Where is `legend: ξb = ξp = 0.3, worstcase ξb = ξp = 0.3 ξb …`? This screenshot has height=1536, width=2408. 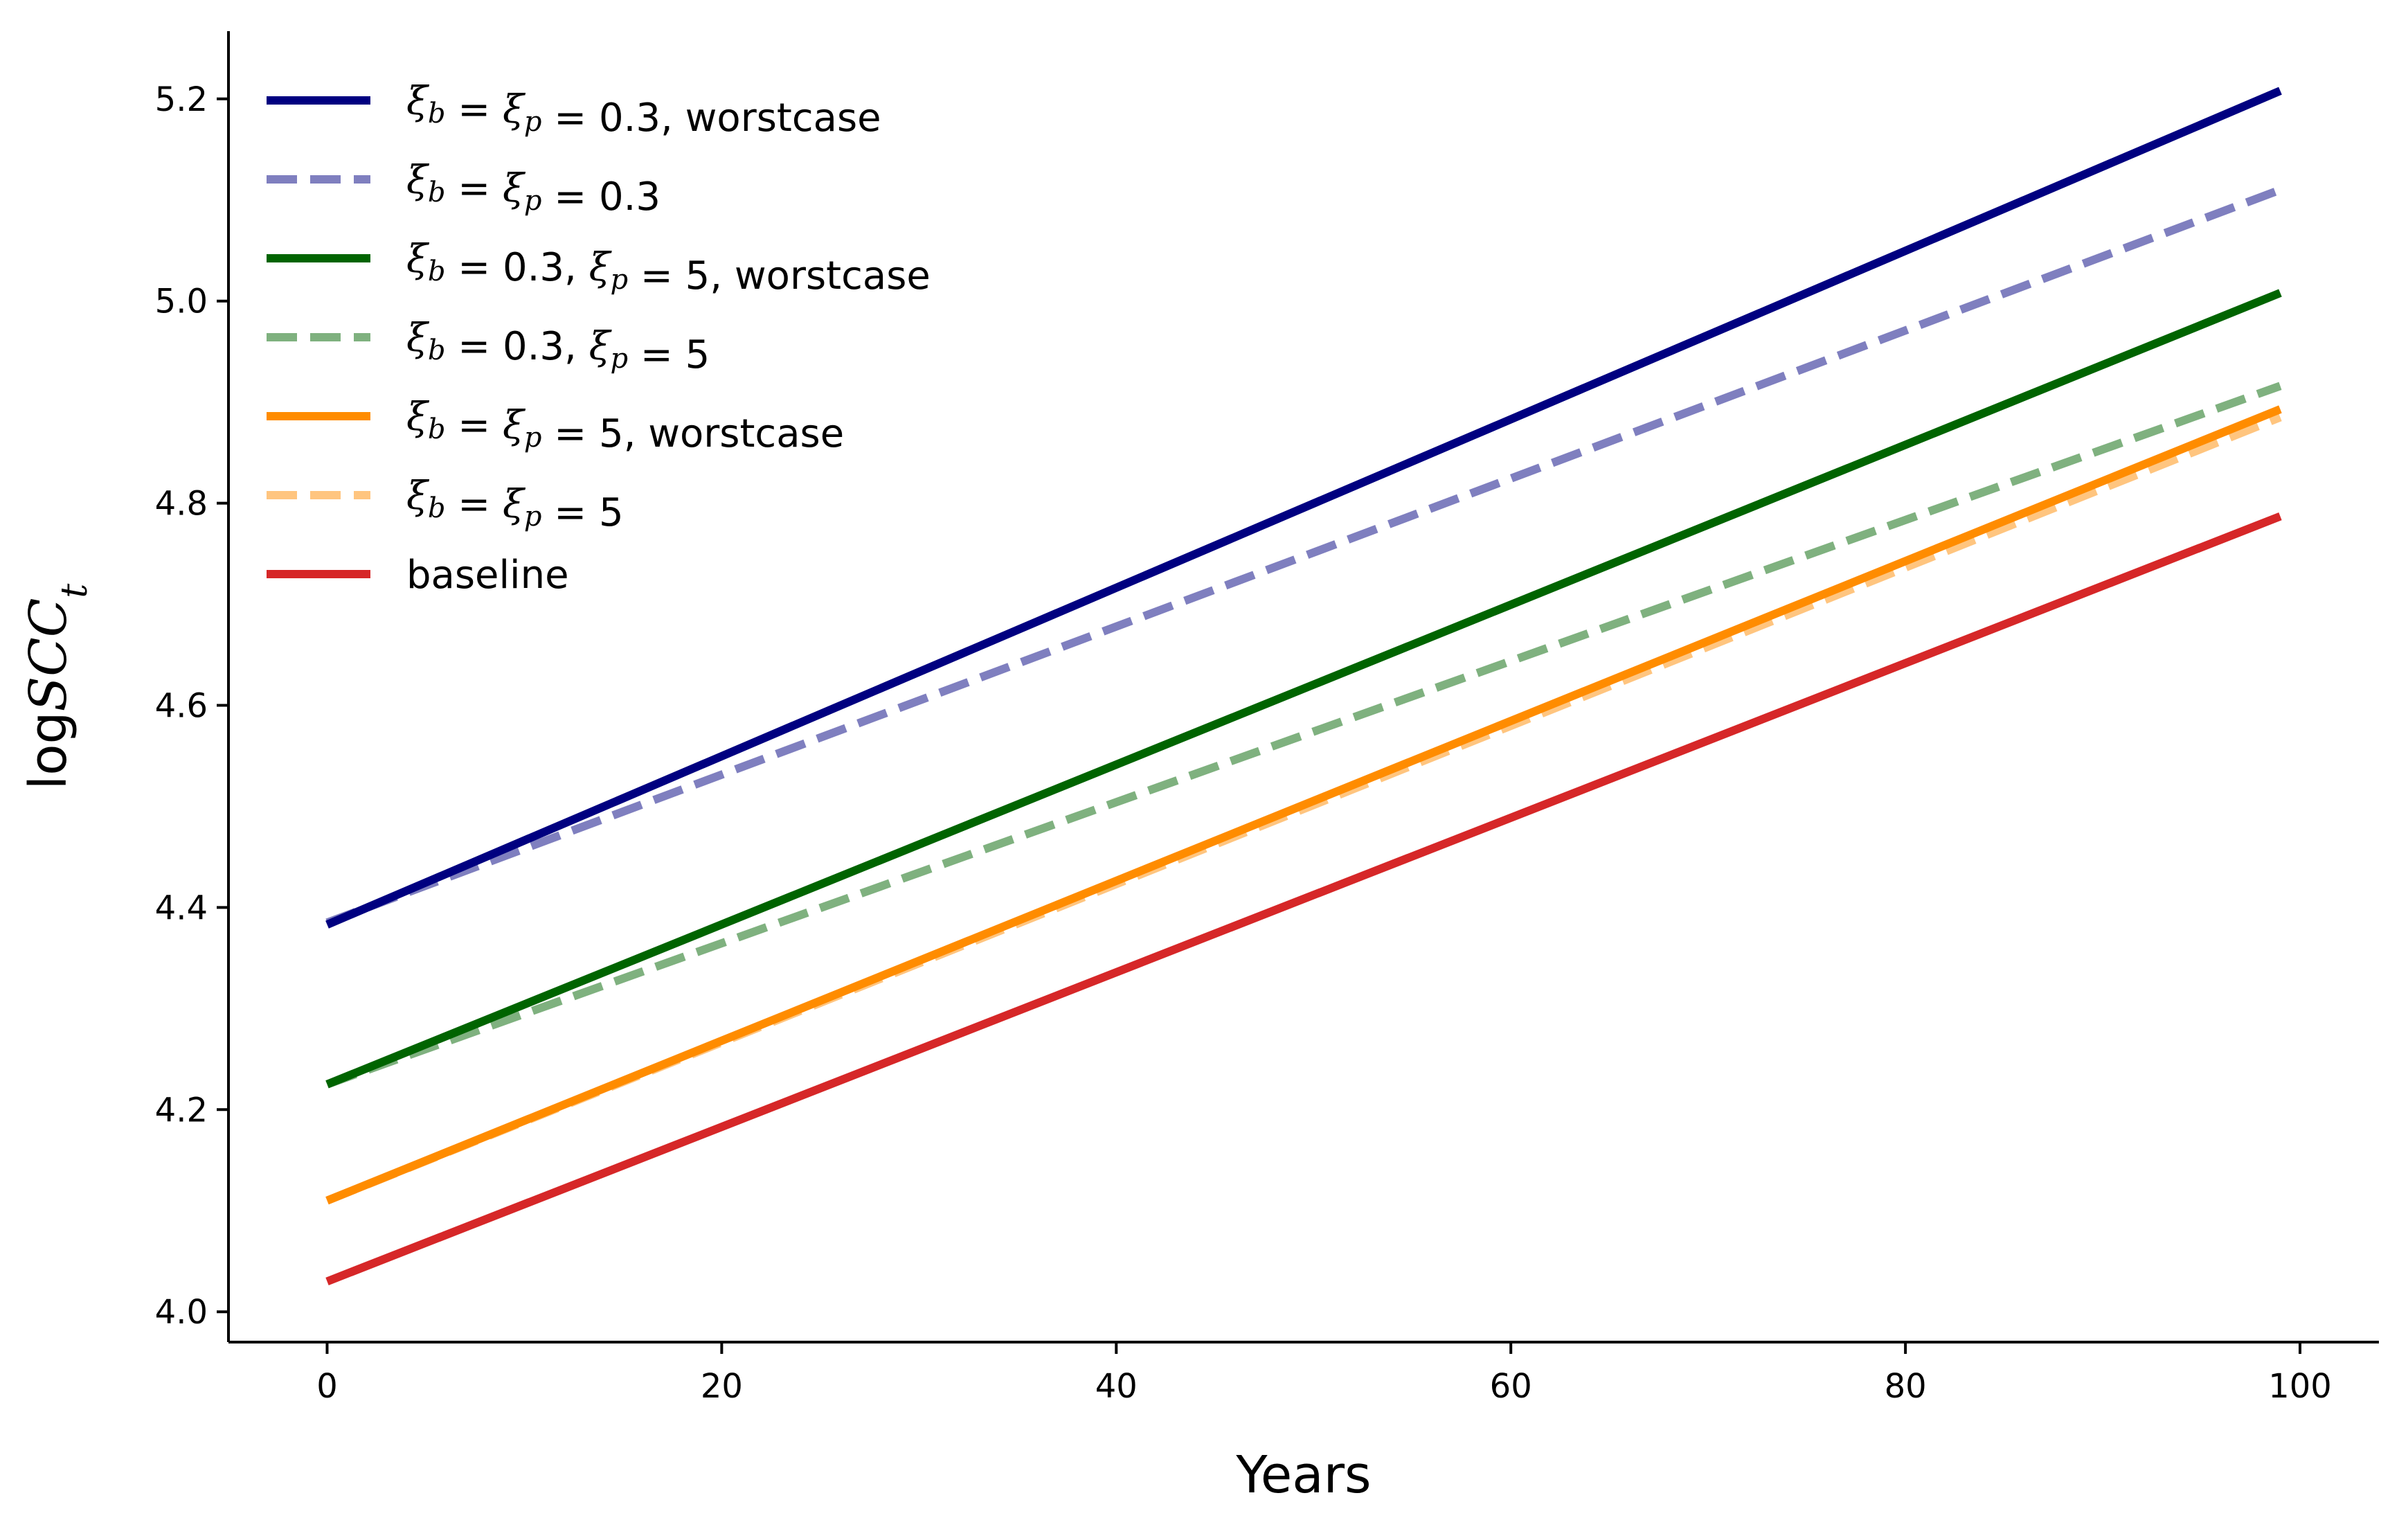
legend: ξb = ξp = 0.3, worstcase ξb = ξp = 0.3 ξb … is located at coordinates (599, 339).